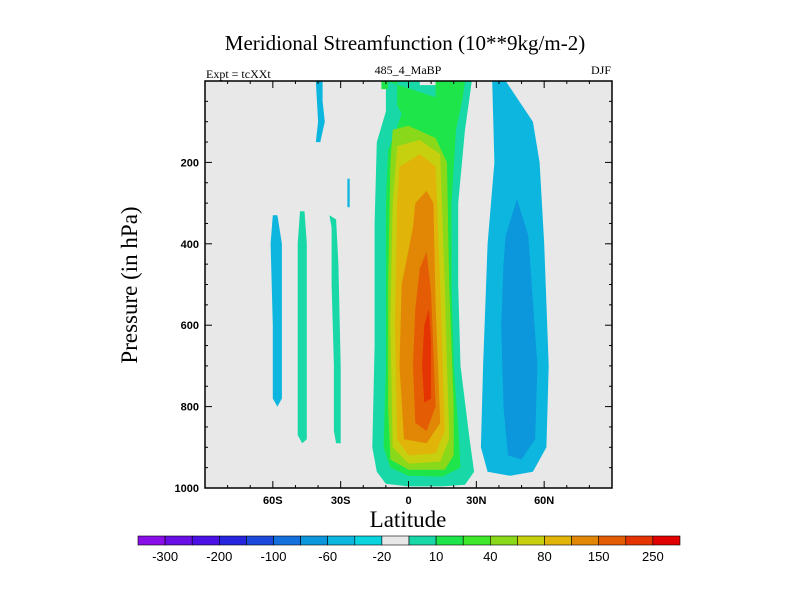 This screenshot has width=800, height=600. What do you see at coordinates (408, 501) in the screenshot?
I see `x-tick-label: 0` at bounding box center [408, 501].